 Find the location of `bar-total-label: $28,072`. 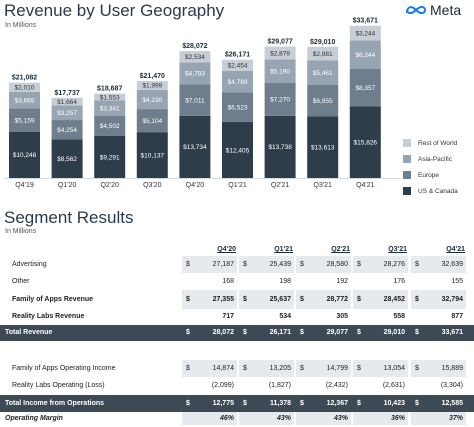

bar-total-label: $28,072 is located at coordinates (194, 46).